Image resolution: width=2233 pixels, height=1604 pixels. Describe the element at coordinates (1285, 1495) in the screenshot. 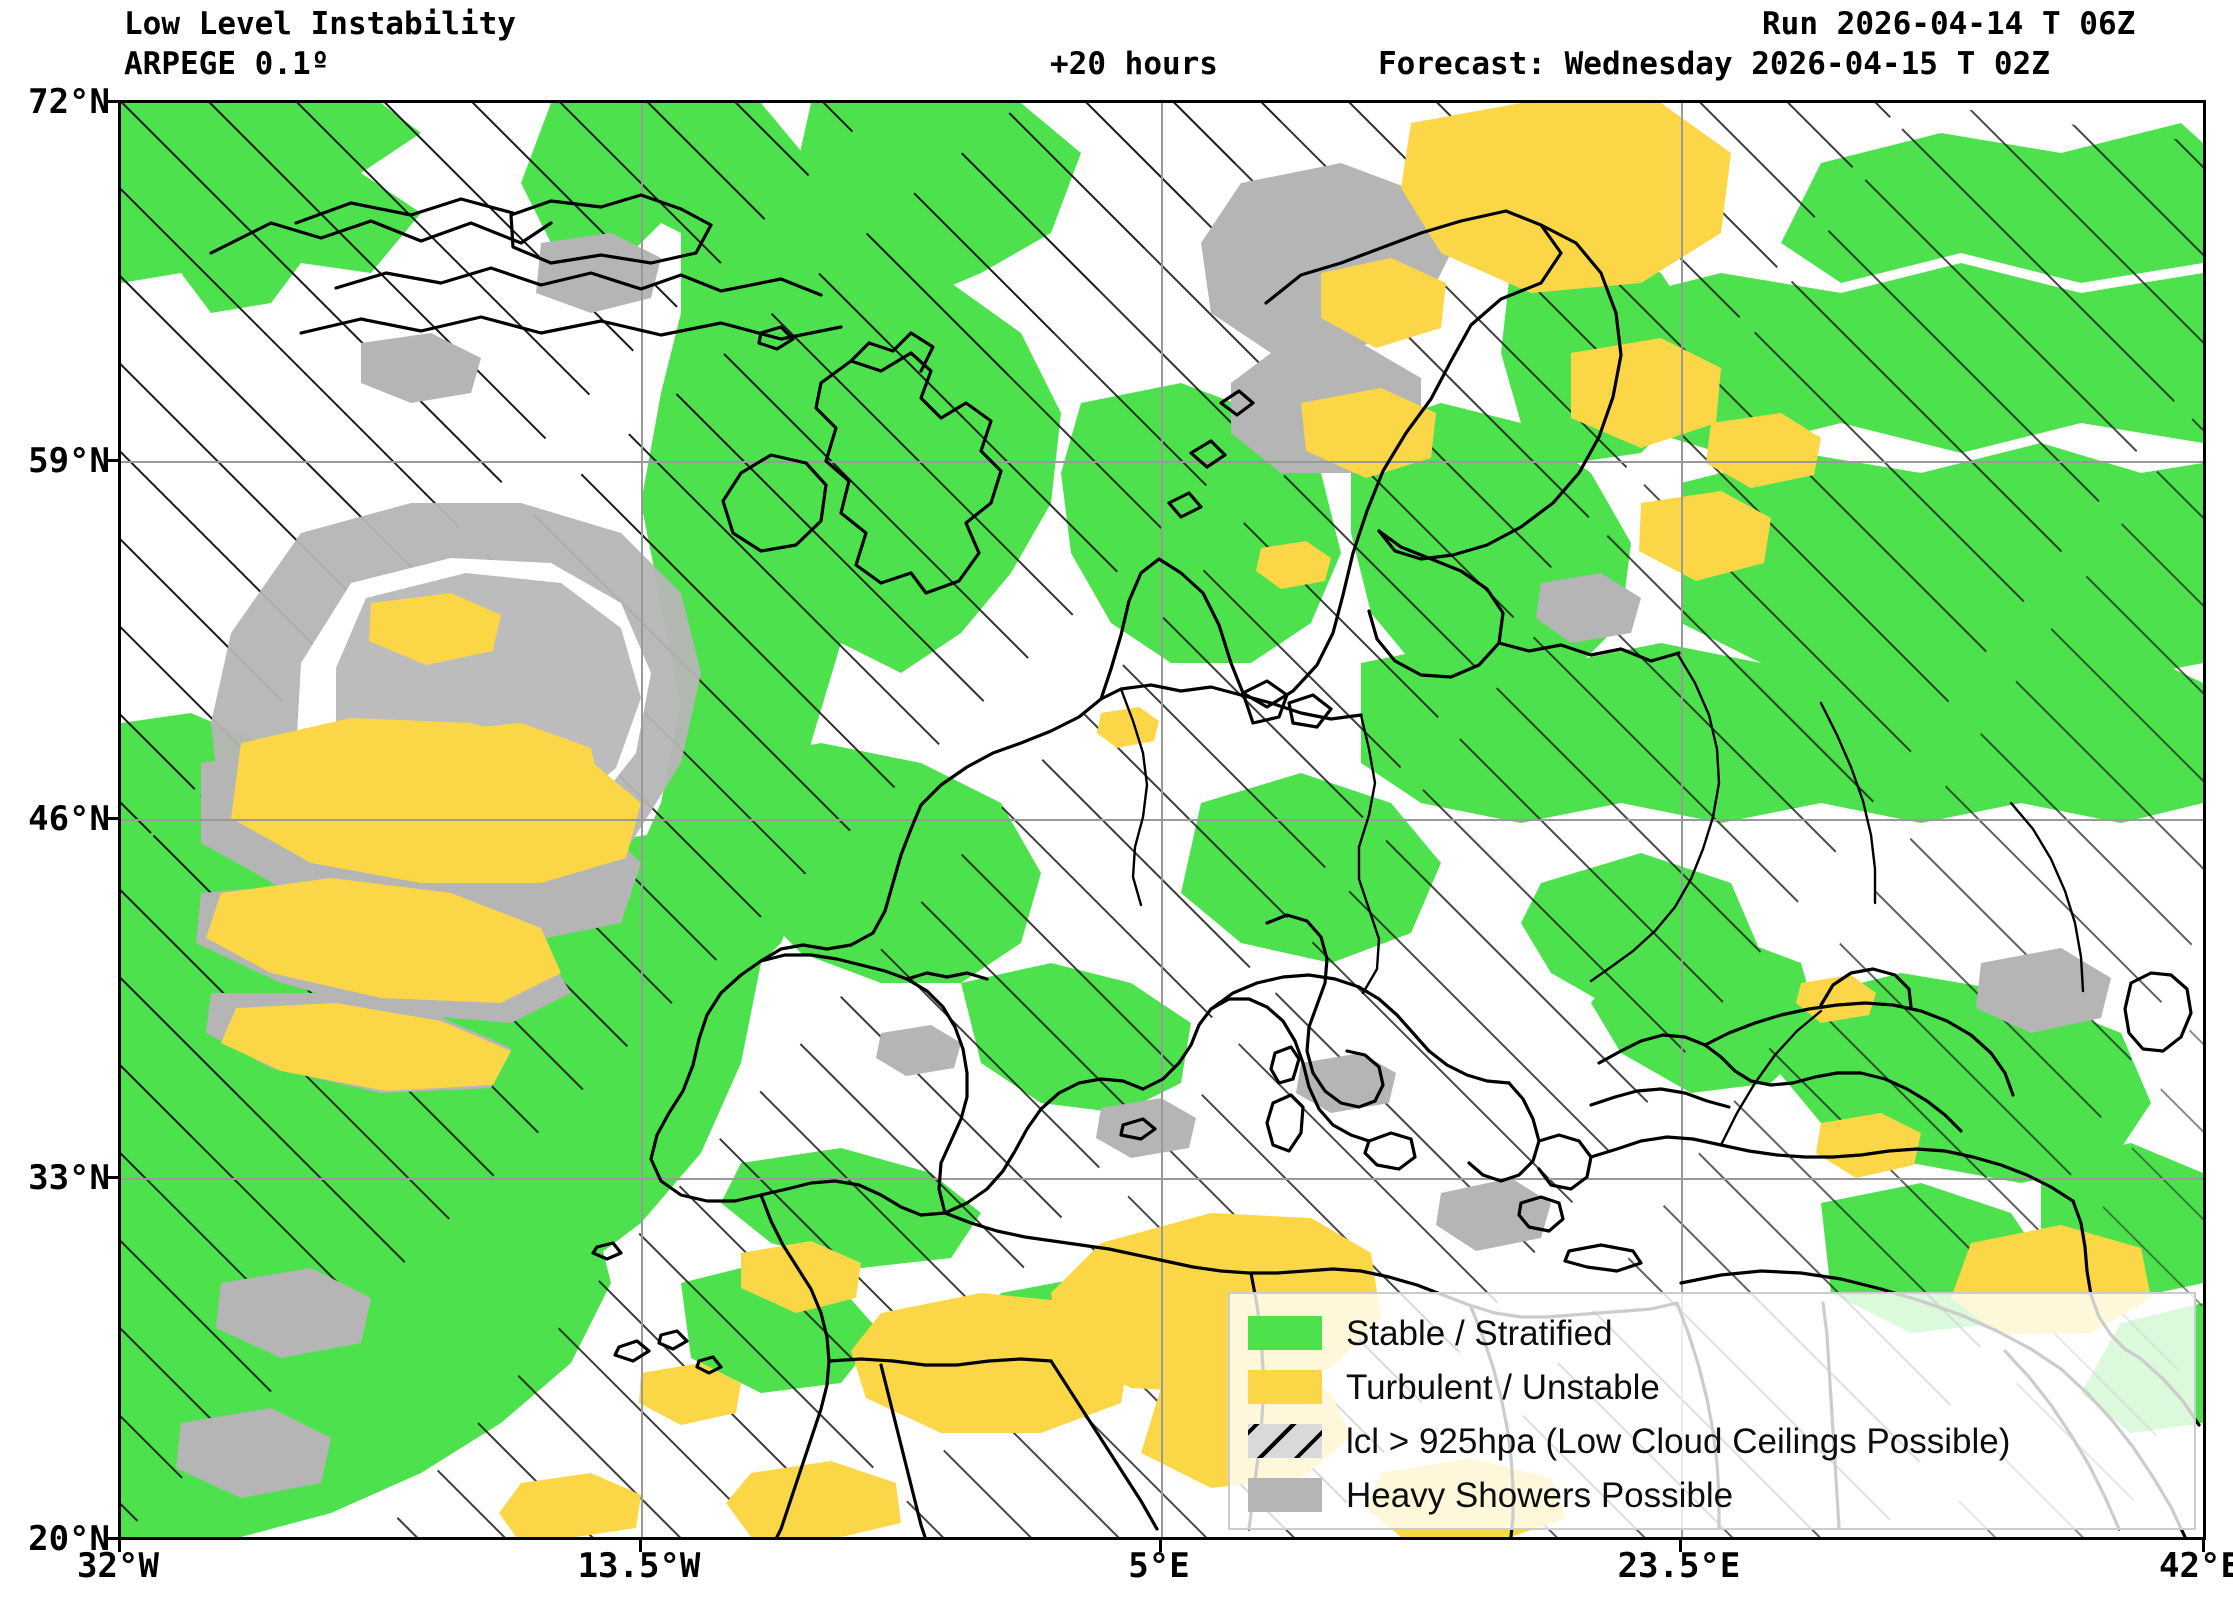

I see `legend-swatch-gray-icon` at that location.